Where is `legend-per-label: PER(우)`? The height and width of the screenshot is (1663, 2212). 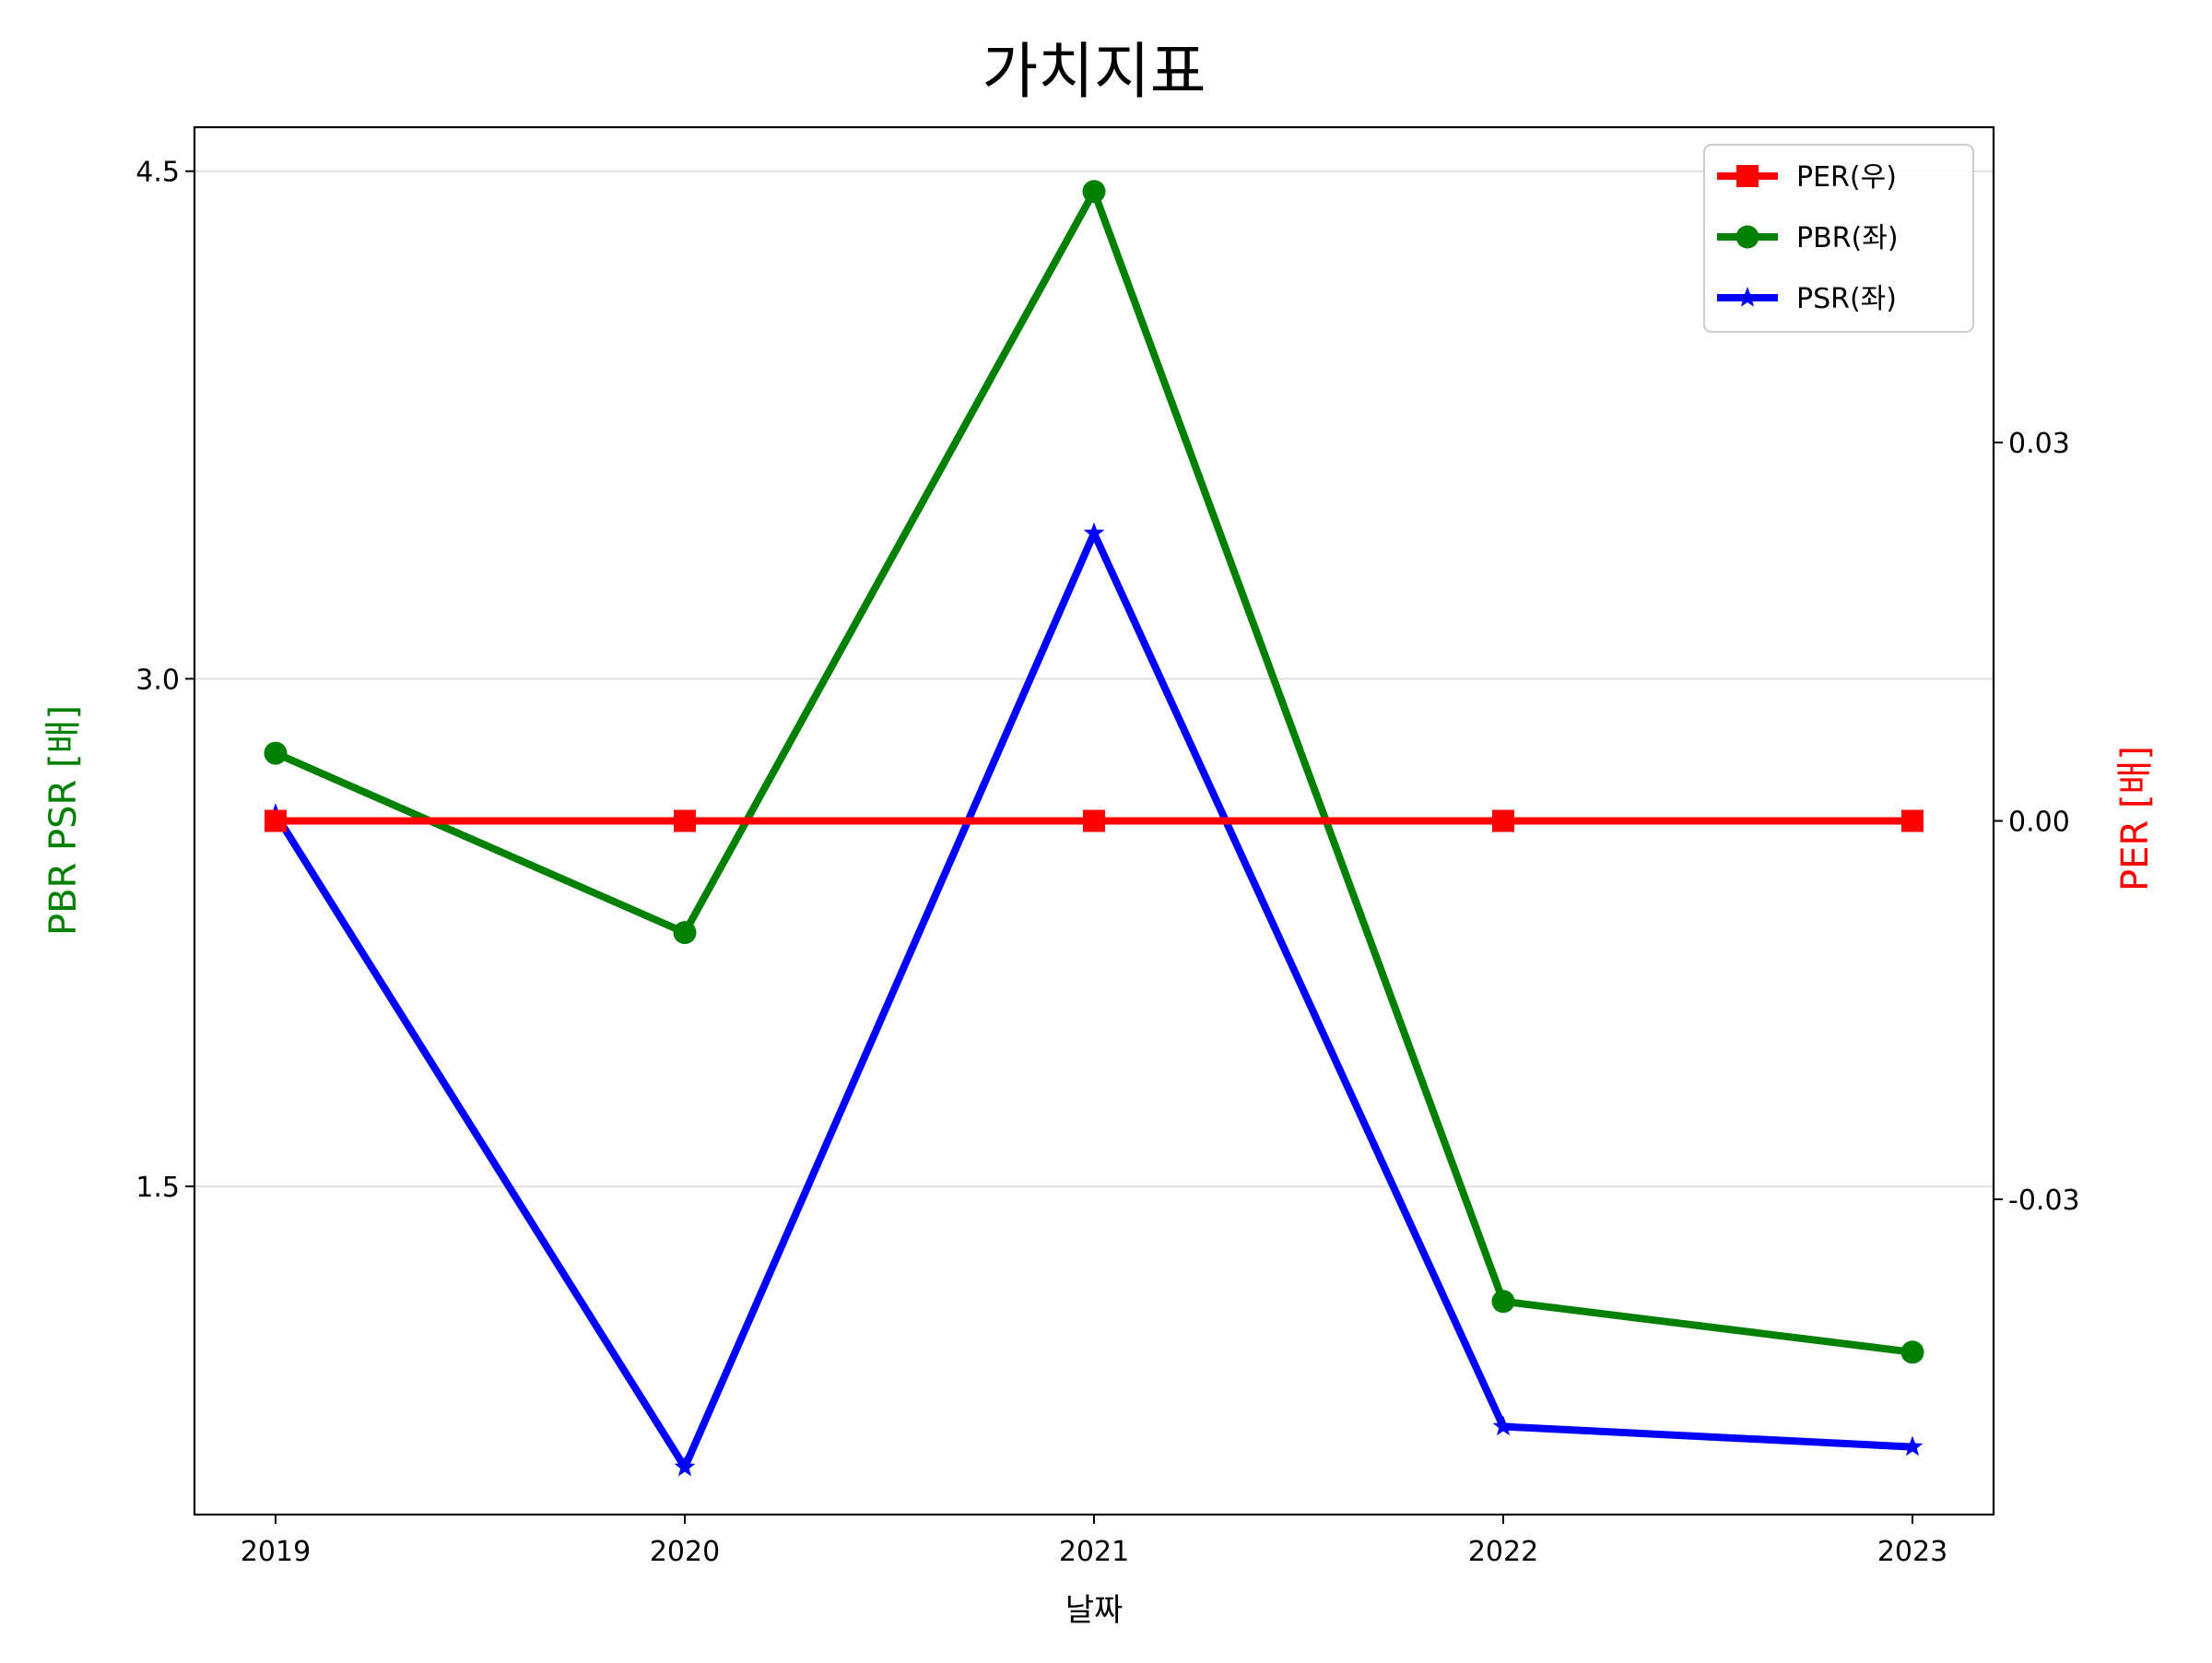 legend-per-label: PER(우) is located at coordinates (1846, 177).